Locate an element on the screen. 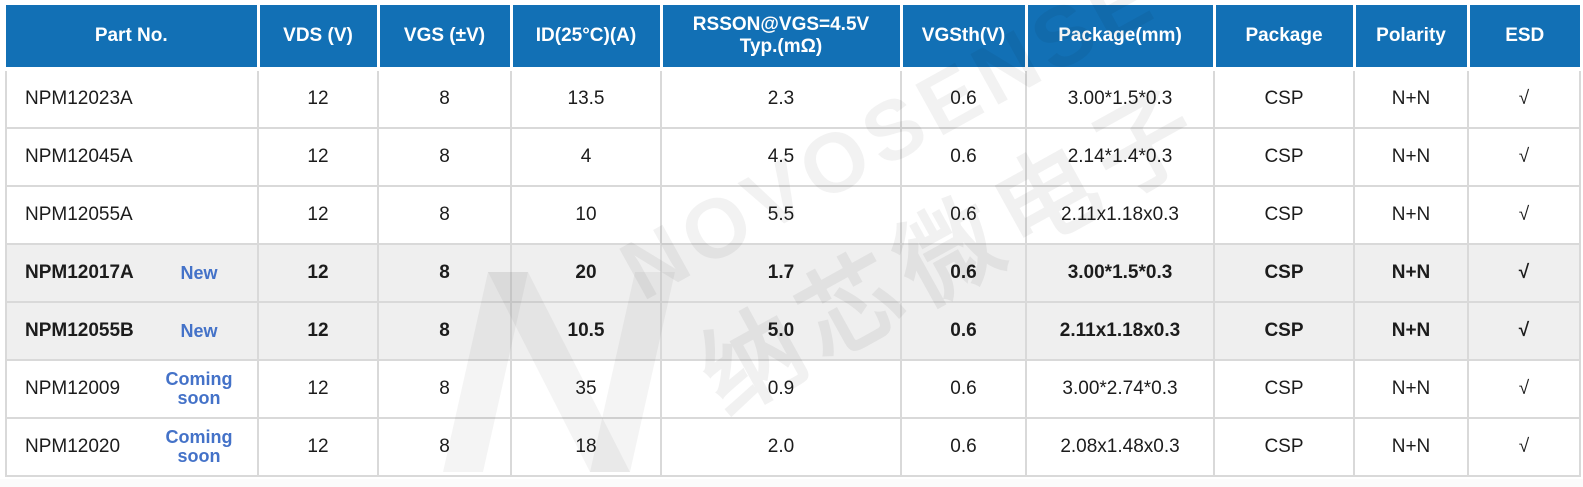  column-header-esd: ESD is located at coordinates (1523, 38).